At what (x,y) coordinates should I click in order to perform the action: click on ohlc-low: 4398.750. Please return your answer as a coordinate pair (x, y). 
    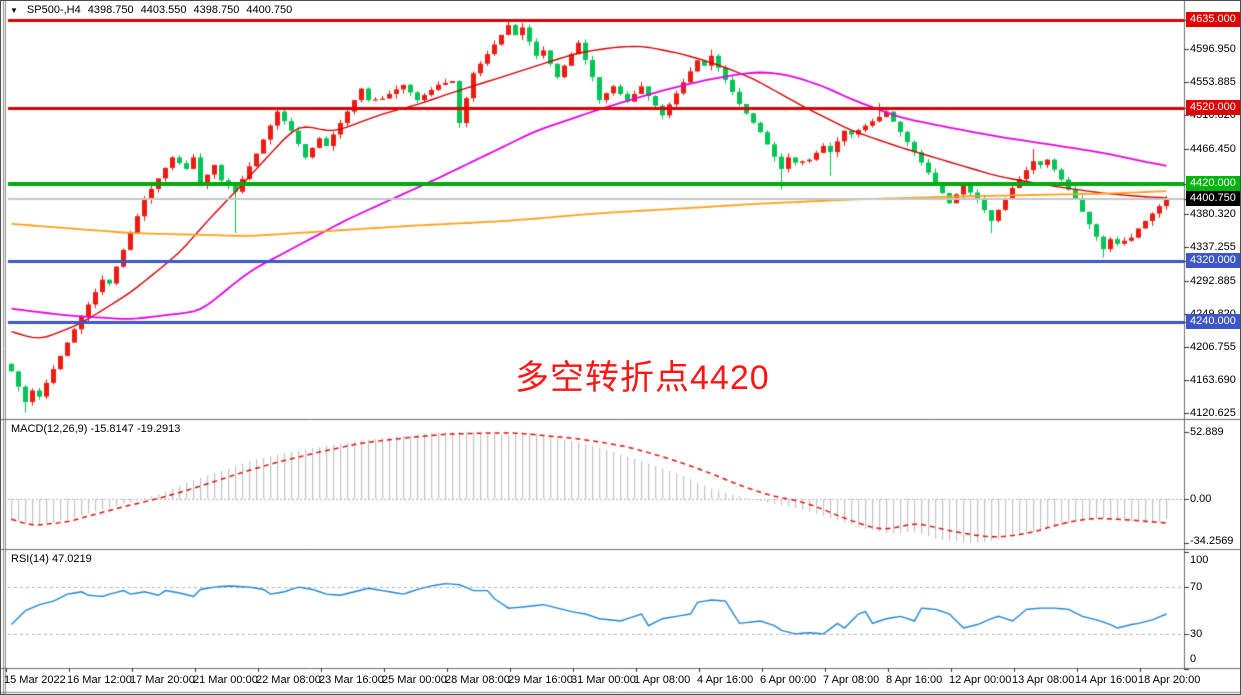
    Looking at the image, I should click on (216, 10).